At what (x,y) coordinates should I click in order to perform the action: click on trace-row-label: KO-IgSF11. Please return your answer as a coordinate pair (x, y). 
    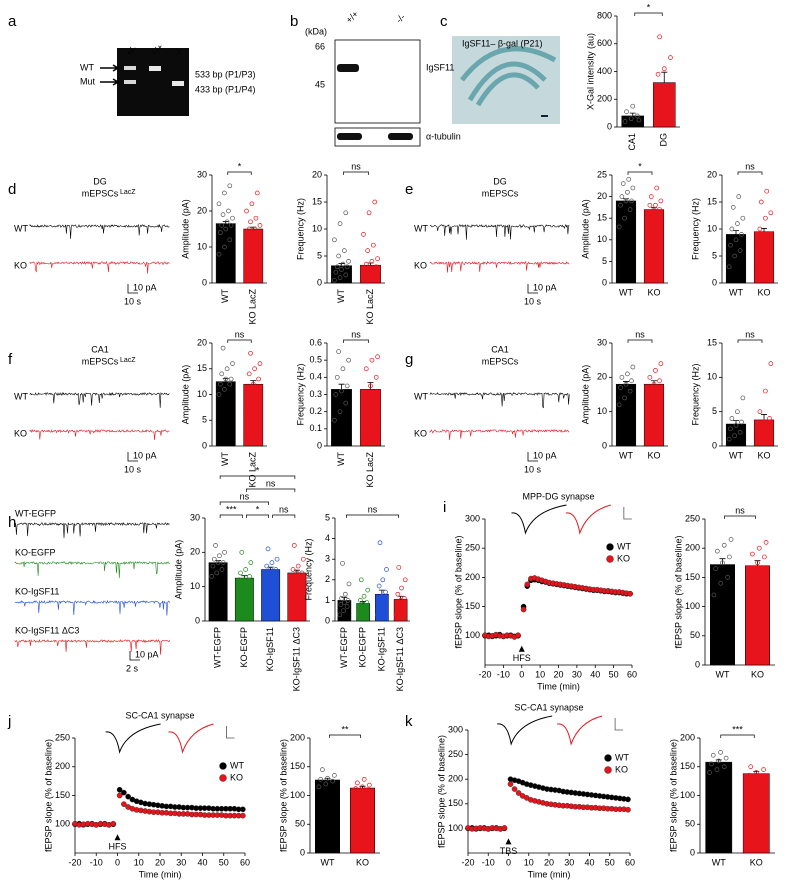
    Looking at the image, I should click on (37, 591).